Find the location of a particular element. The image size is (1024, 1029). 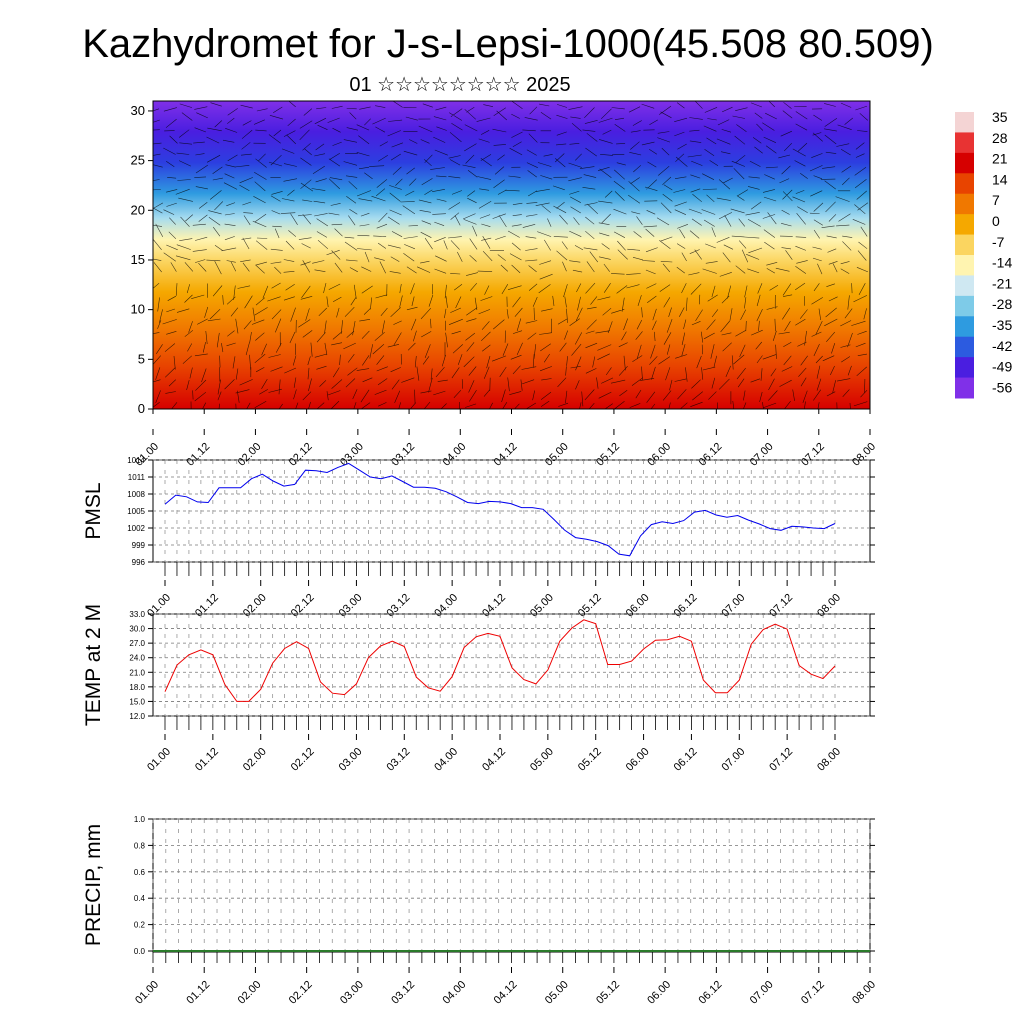

y-tick-label: 12.0 is located at coordinates (137, 716).